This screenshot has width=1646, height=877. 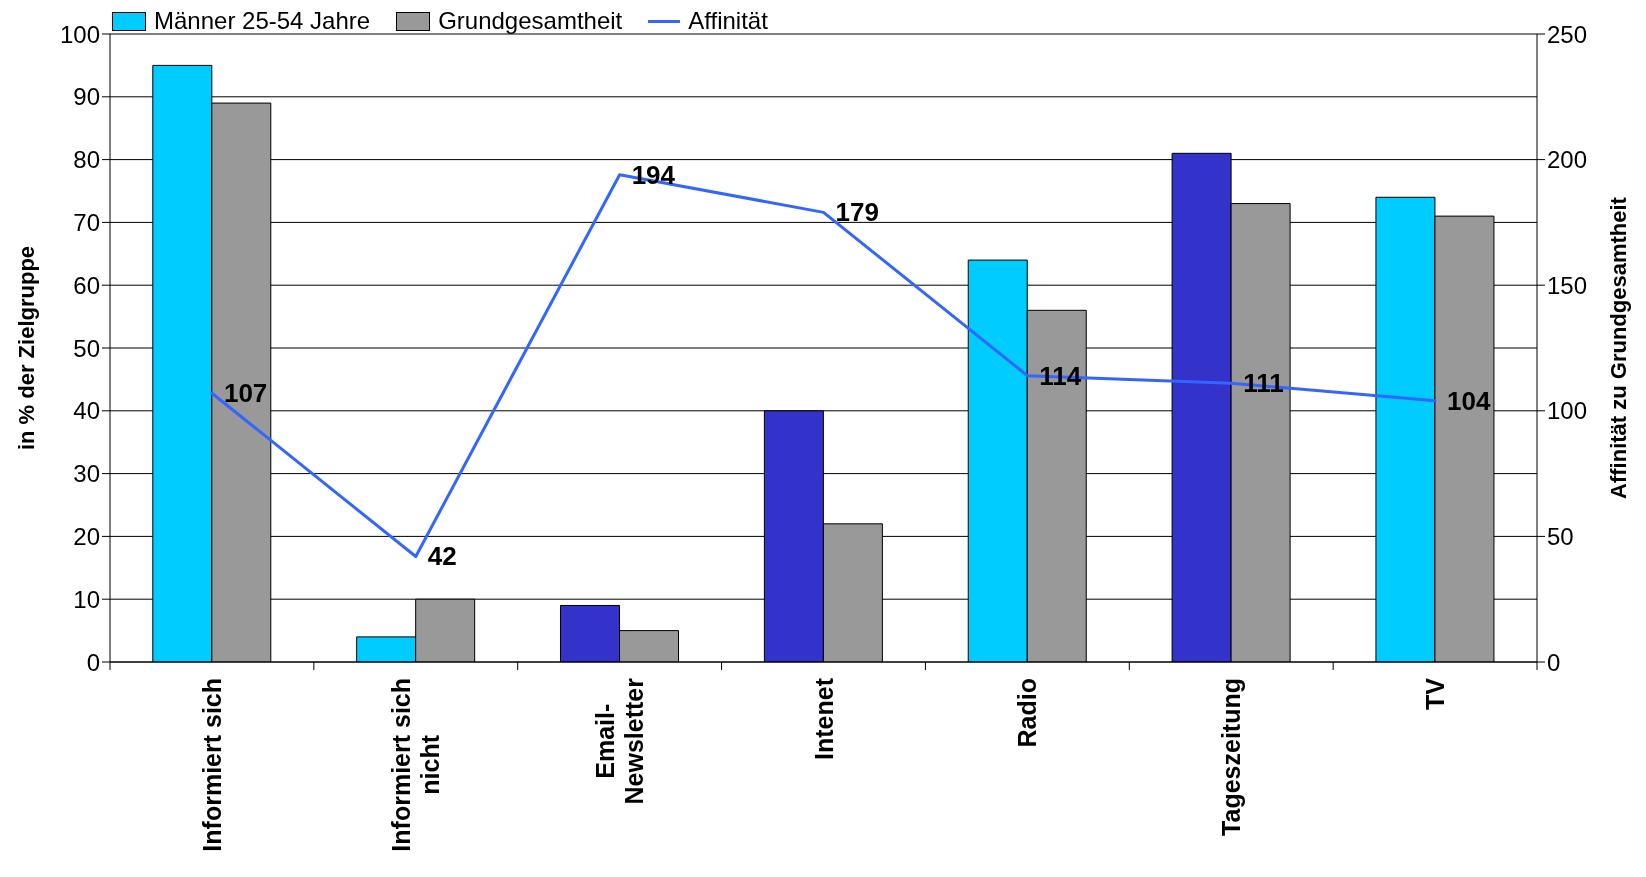 What do you see at coordinates (86, 536) in the screenshot?
I see `y-tick-label: 20` at bounding box center [86, 536].